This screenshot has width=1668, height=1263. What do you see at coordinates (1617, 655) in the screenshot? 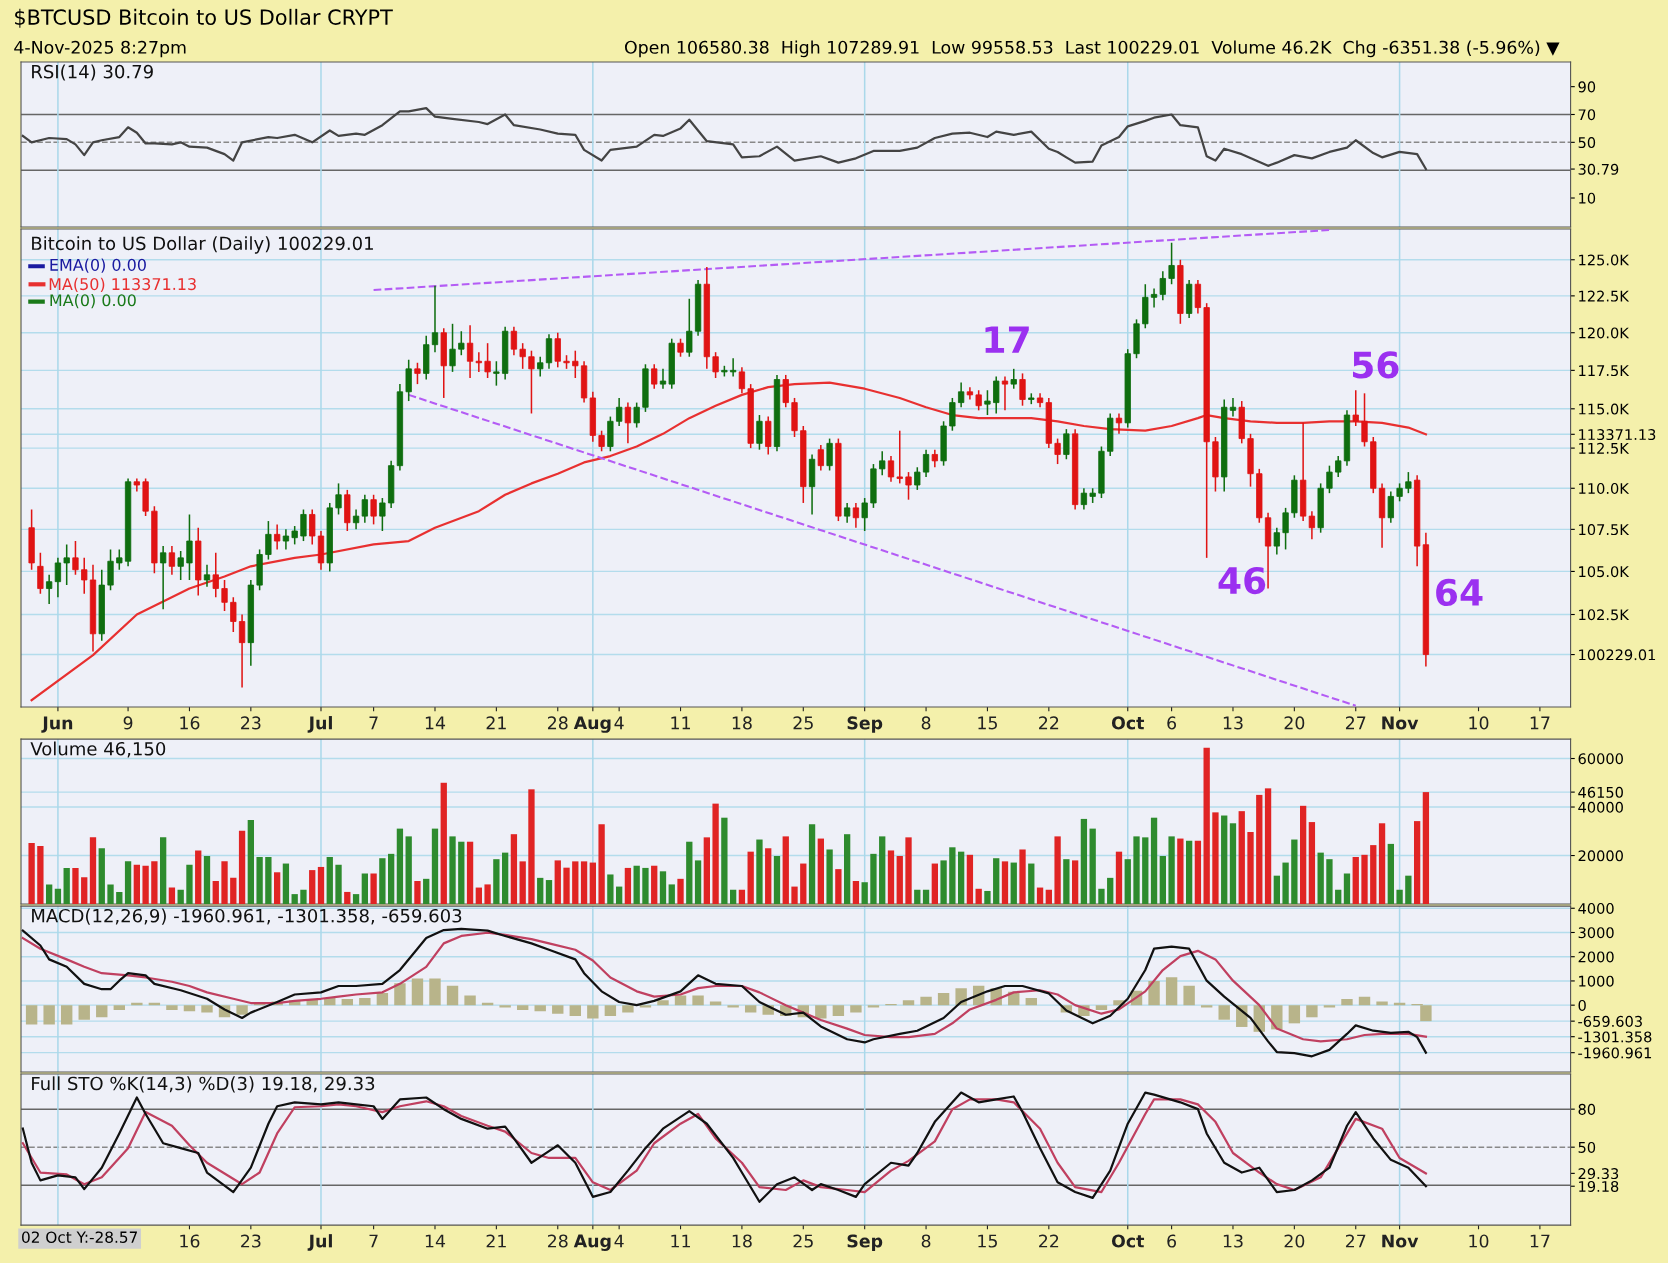
I see `y-tick-label: 100229.01` at bounding box center [1617, 655].